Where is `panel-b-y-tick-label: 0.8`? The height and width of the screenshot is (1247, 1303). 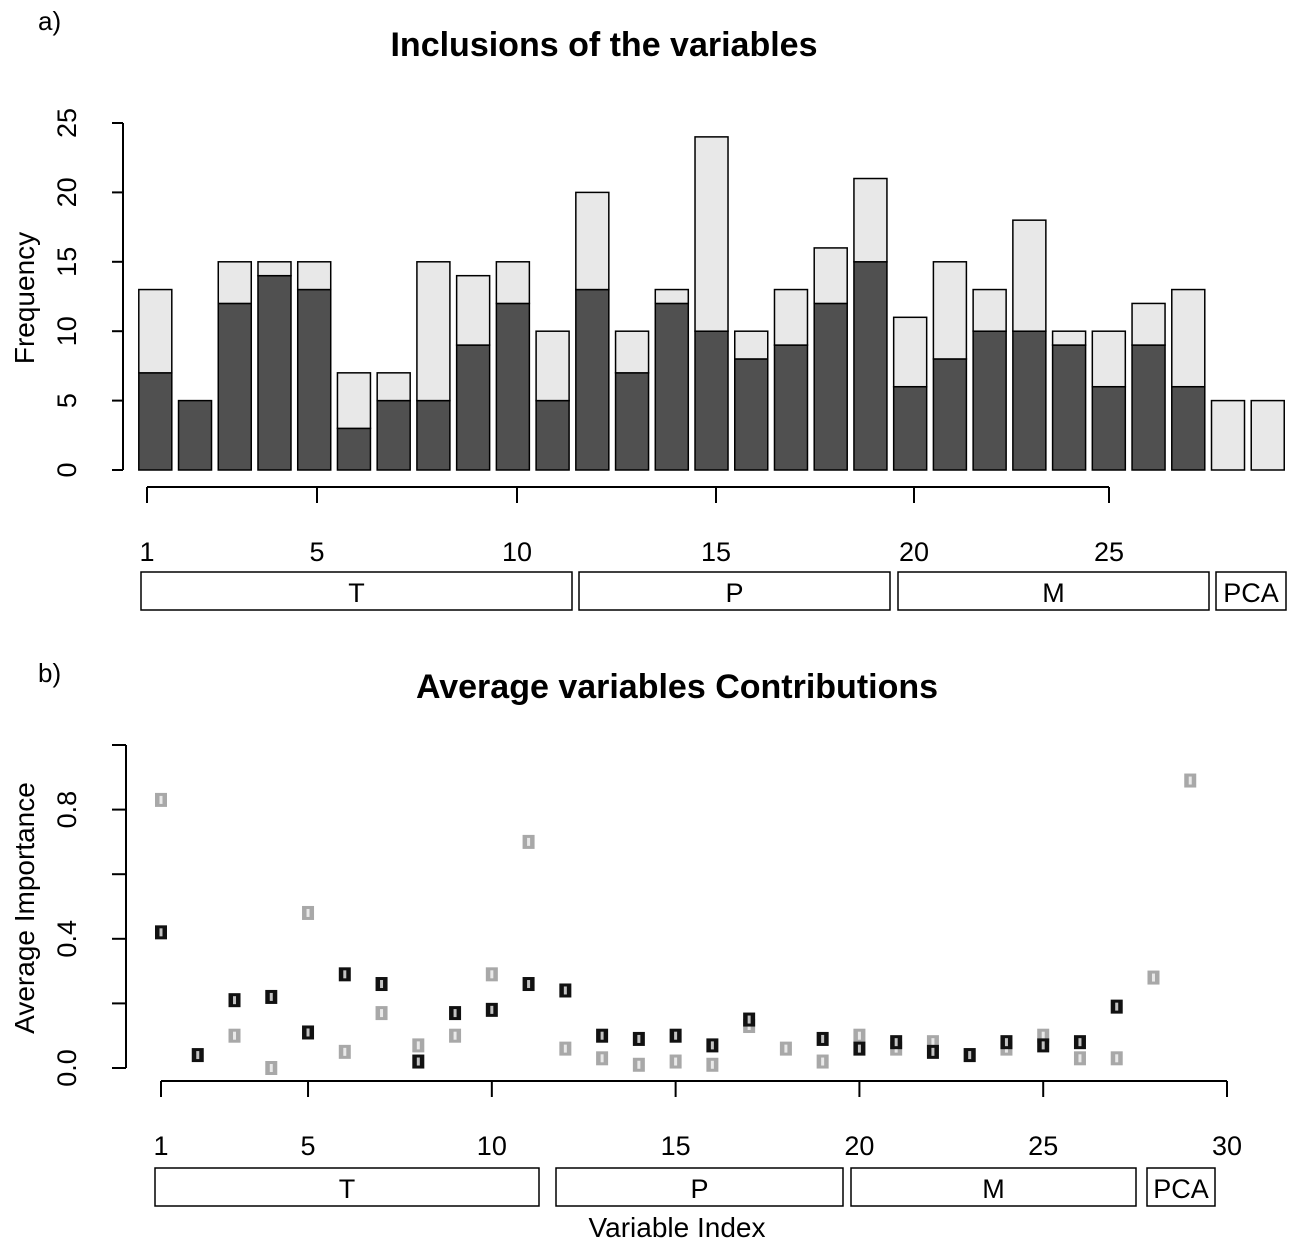 panel-b-y-tick-label: 0.8 is located at coordinates (67, 810).